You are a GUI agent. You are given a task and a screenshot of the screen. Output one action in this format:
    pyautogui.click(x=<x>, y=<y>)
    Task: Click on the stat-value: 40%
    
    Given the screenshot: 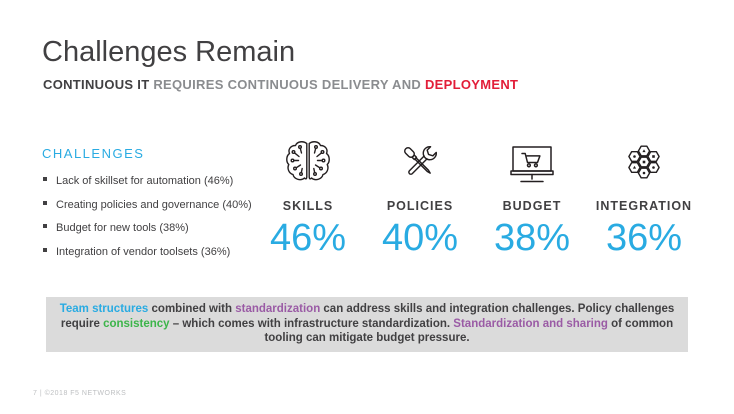 What is the action you would take?
    pyautogui.click(x=420, y=238)
    